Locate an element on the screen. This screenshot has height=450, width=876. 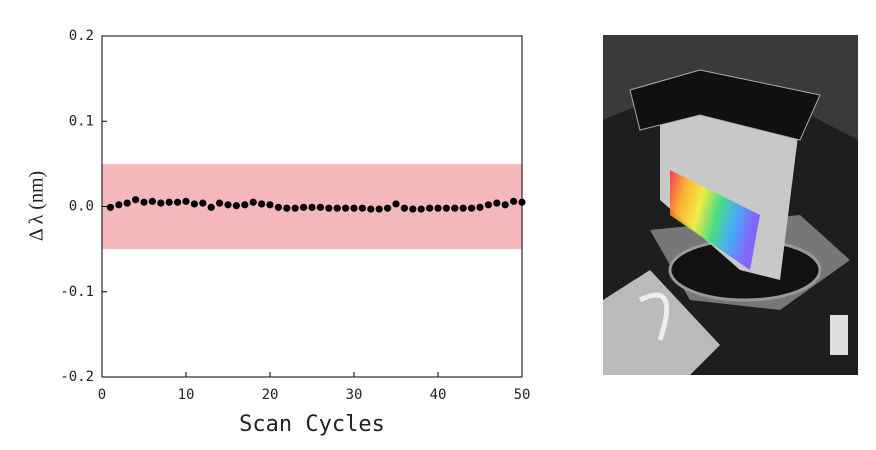
y-tick-label: 0.0 is located at coordinates (81, 207).